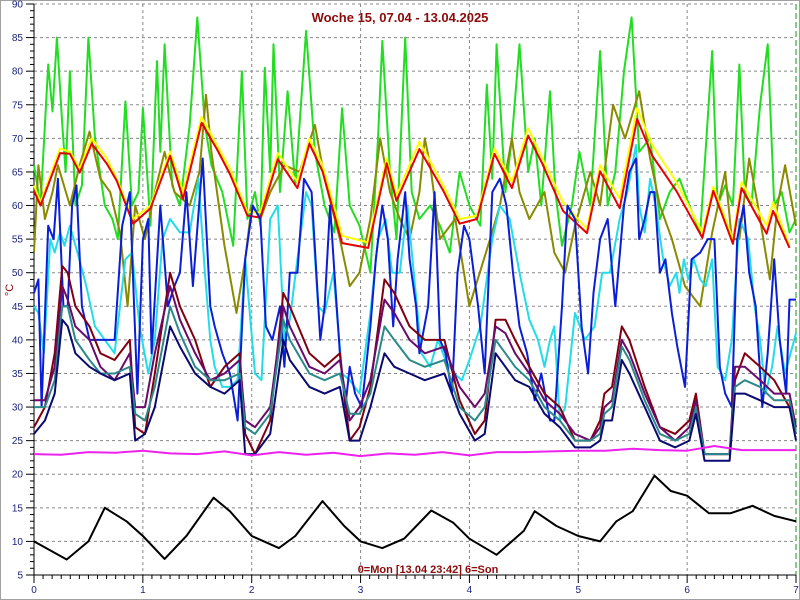  I want to click on x-tick-label: 1, so click(143, 590).